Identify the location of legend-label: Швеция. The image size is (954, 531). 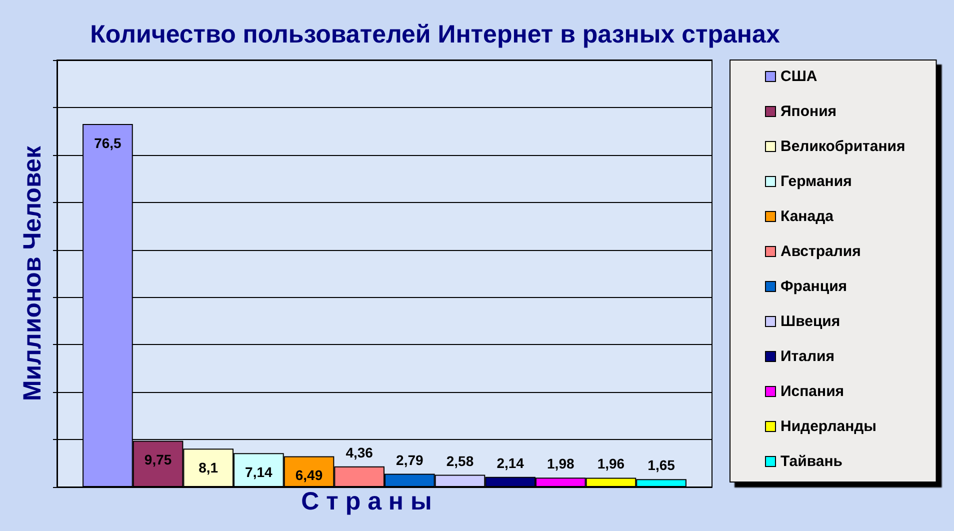
(810, 321).